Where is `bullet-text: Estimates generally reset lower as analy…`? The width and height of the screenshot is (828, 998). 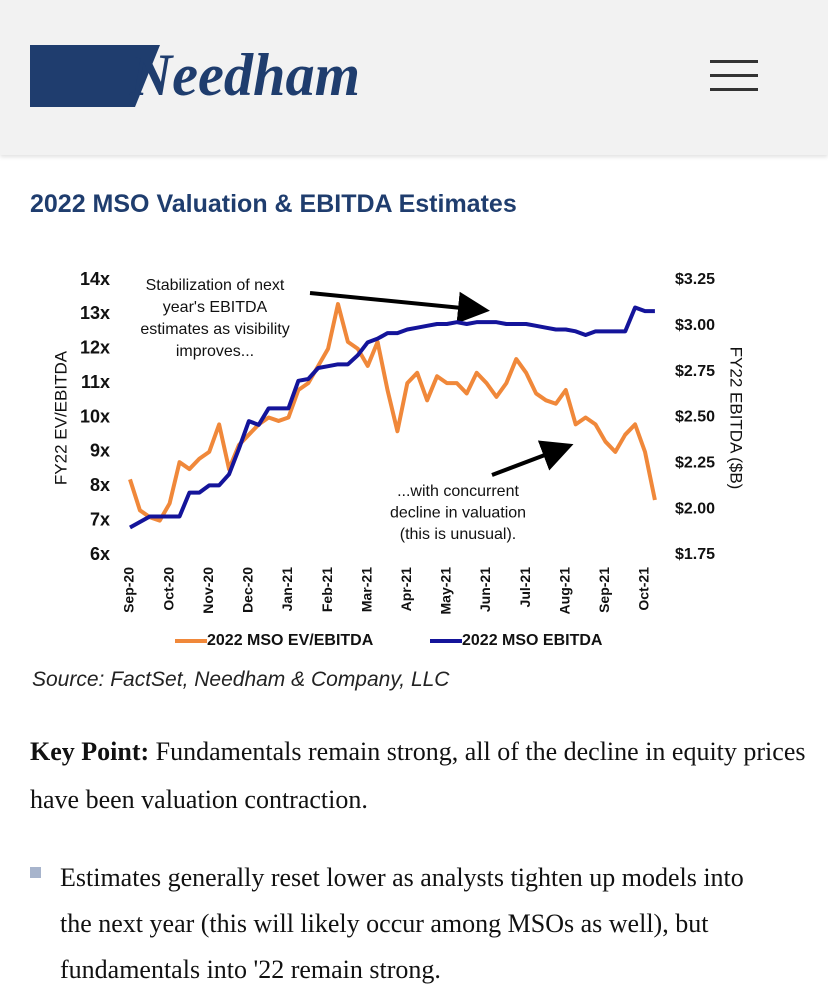
bullet-text: Estimates generally reset lower as analy… is located at coordinates (402, 923).